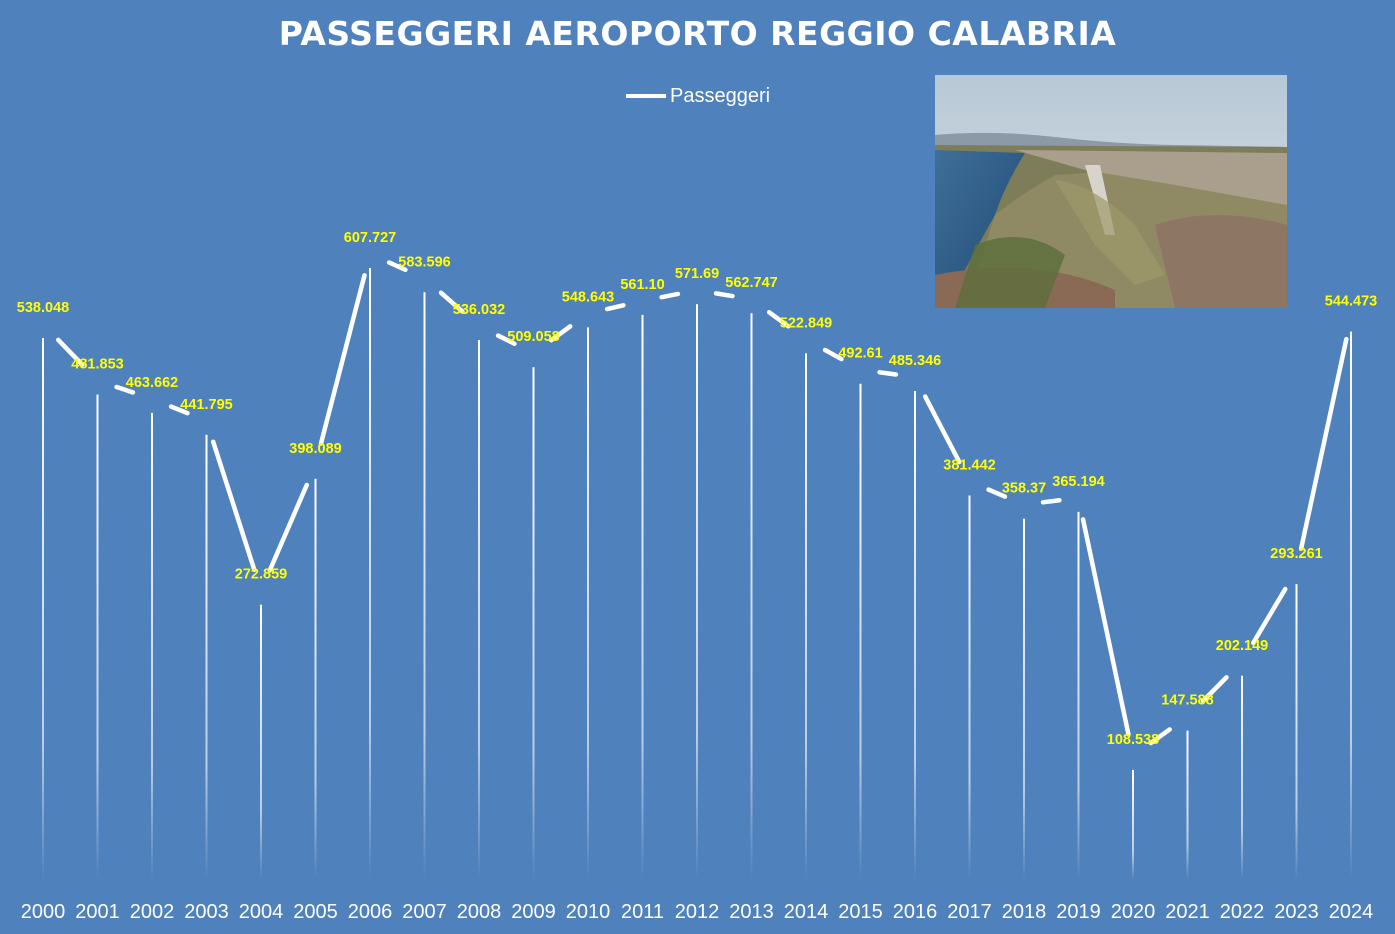  I want to click on line-segment-2004-2005, so click(288, 527).